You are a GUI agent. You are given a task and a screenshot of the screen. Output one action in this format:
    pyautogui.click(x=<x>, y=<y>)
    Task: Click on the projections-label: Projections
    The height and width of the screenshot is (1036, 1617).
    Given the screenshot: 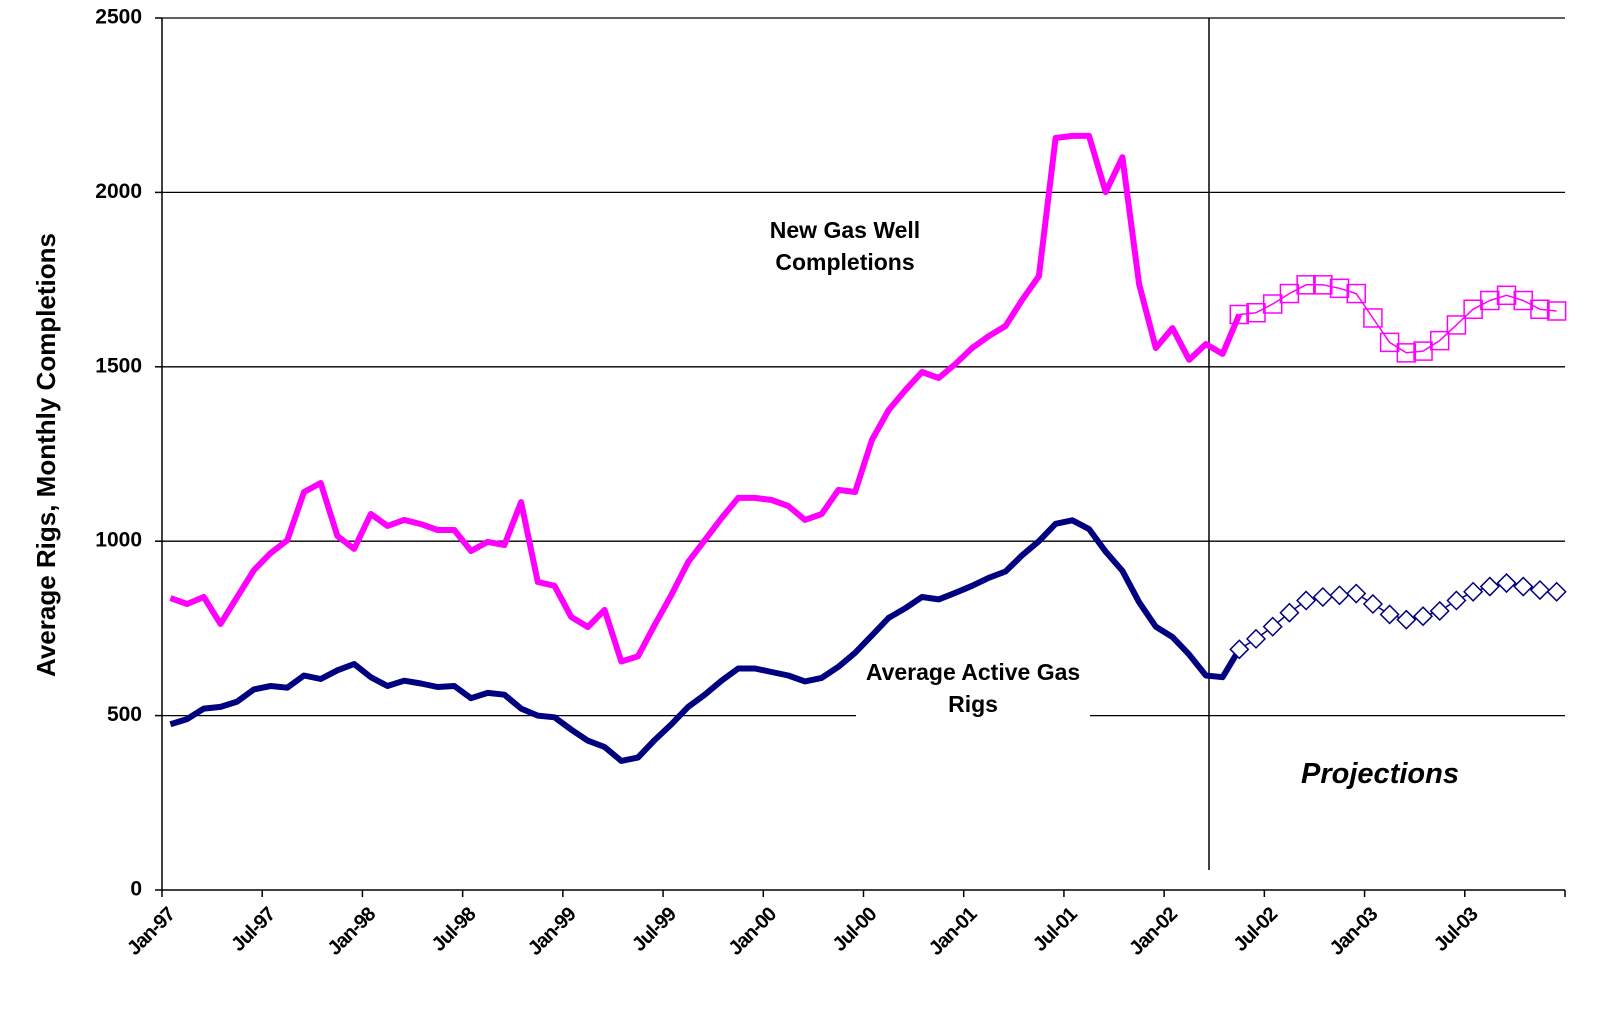 What is the action you would take?
    pyautogui.click(x=1380, y=774)
    